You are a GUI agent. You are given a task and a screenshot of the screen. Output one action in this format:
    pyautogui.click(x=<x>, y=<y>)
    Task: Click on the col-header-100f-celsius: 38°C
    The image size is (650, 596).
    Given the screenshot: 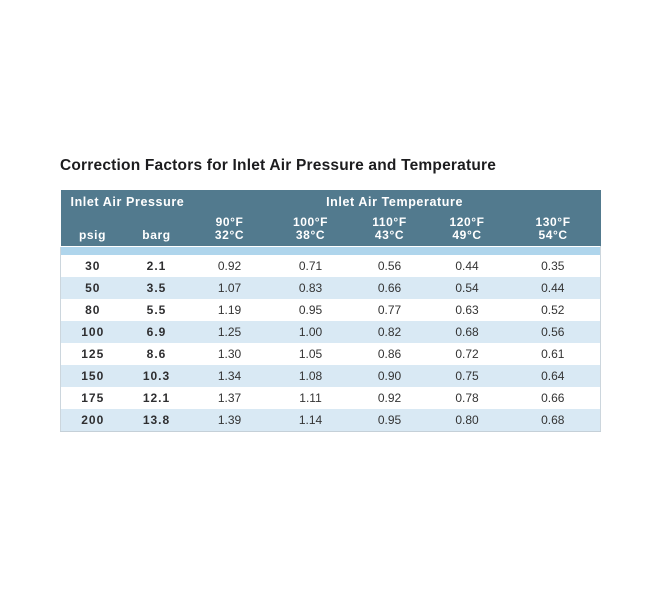 What is the action you would take?
    pyautogui.click(x=310, y=235)
    